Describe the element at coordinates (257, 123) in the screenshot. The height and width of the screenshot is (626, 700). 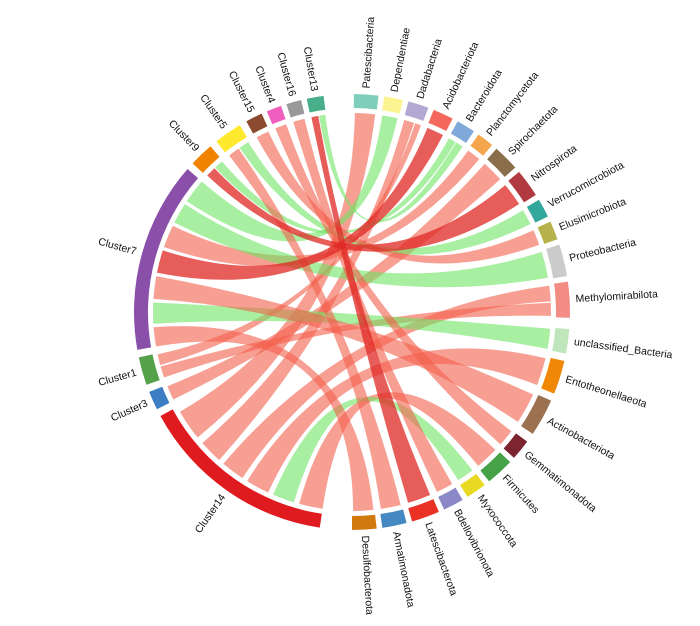
I see `sector-Cluster15` at that location.